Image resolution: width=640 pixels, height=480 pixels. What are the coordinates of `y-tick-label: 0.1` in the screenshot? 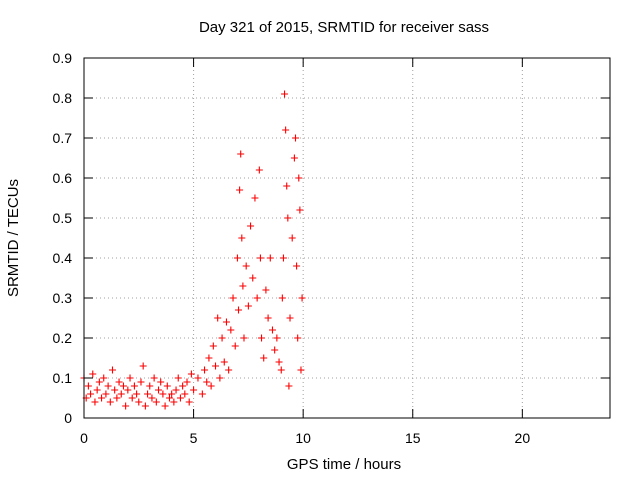 It's located at (63, 378).